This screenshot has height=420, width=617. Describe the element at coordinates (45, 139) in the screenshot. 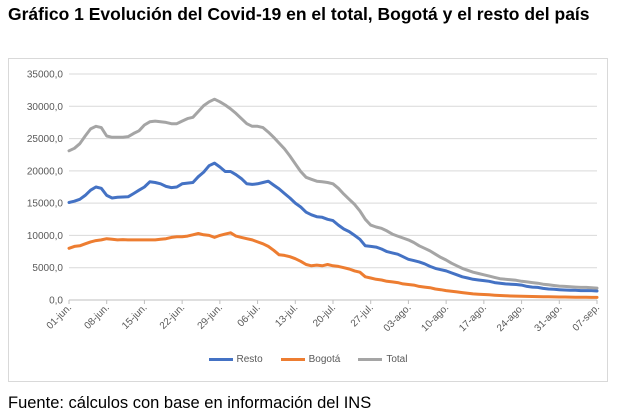

I see `y-tick-label: 25000,0` at that location.